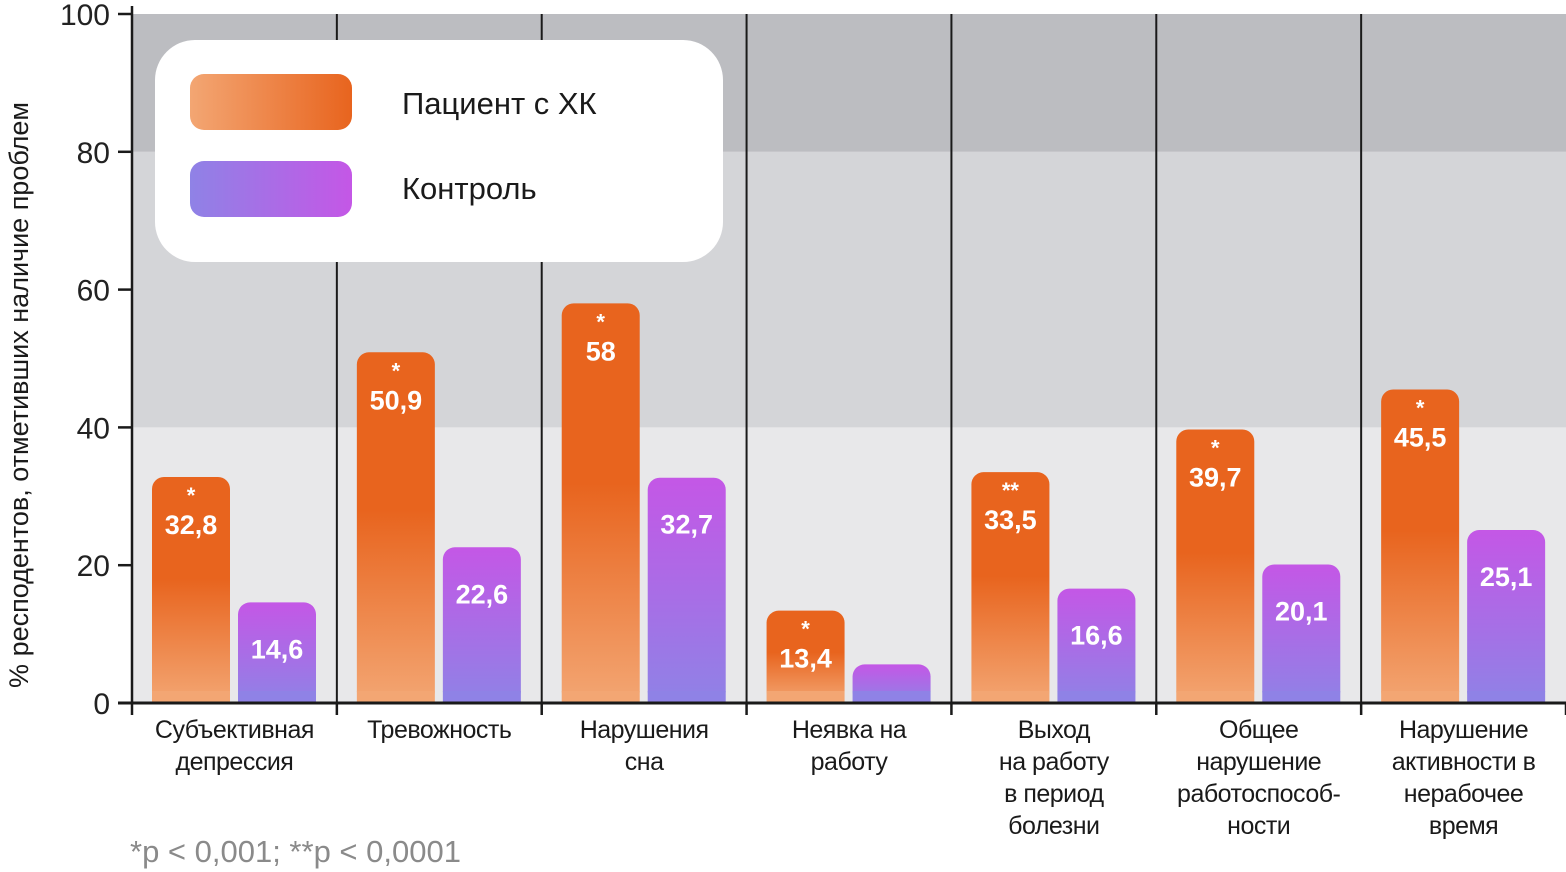  I want to click on data-label: 33,5, so click(1010, 520).